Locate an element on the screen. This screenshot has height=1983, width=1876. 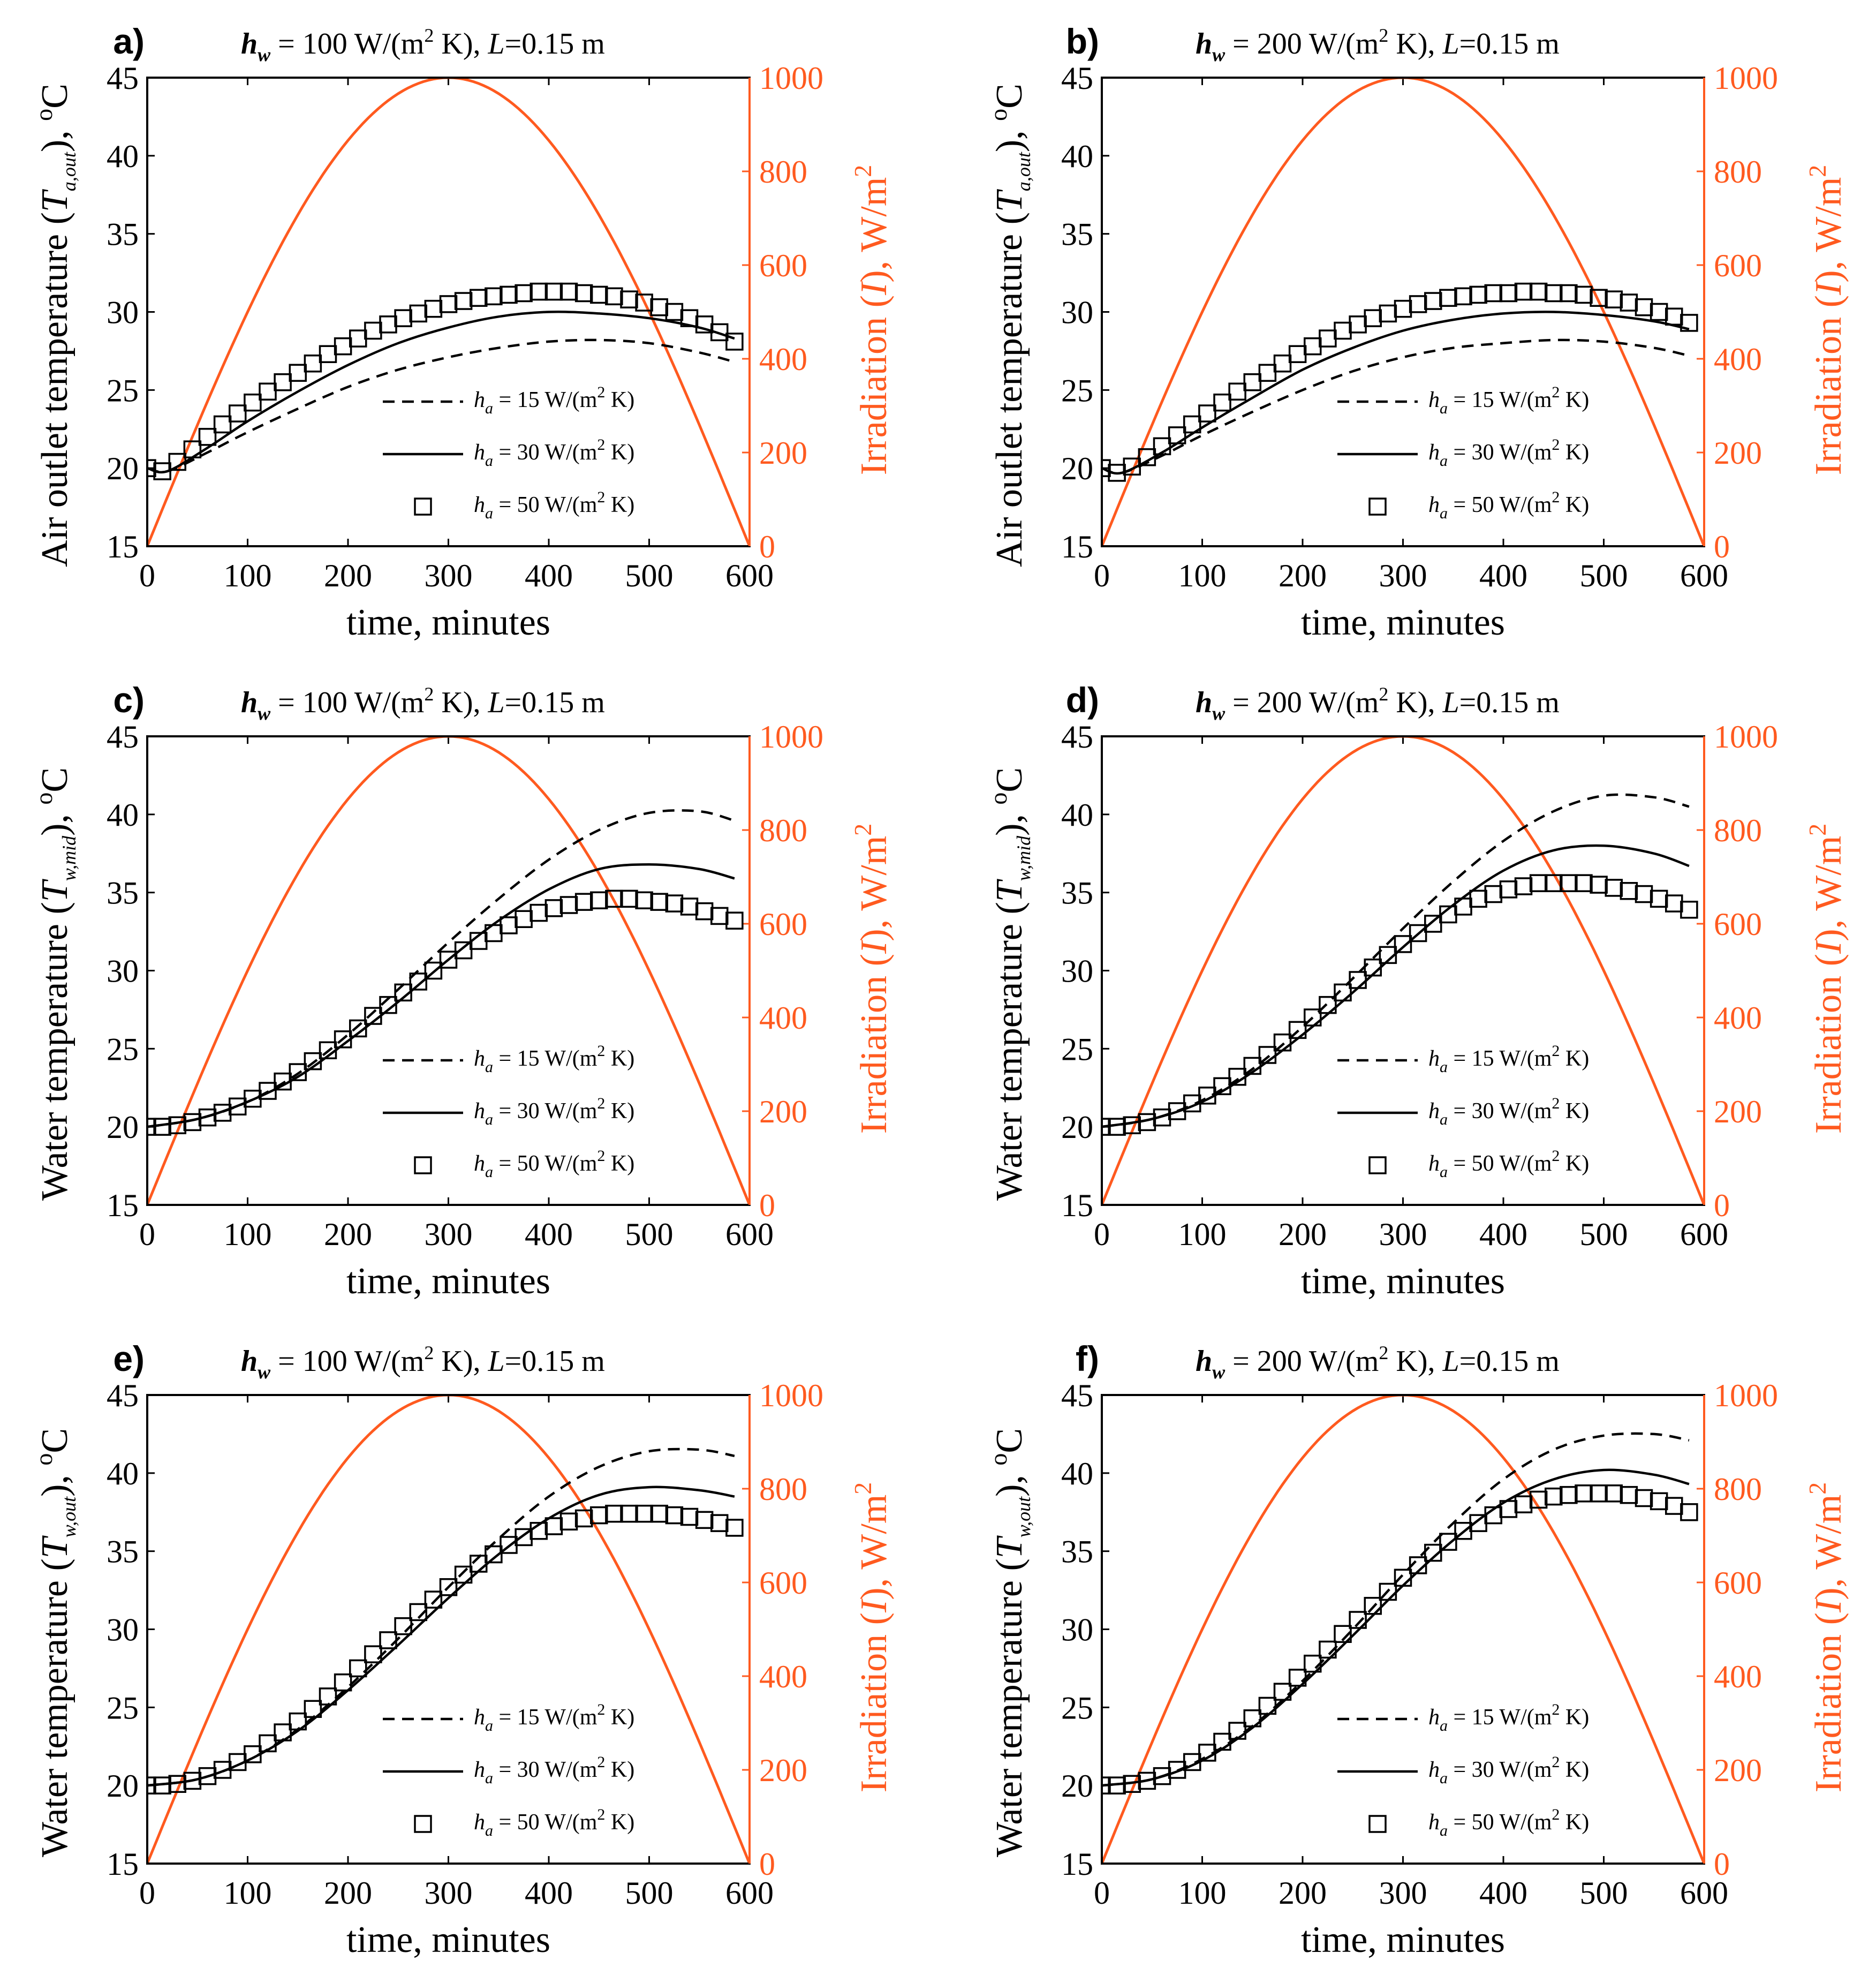
y-tick-label: 40 is located at coordinates (123, 156).